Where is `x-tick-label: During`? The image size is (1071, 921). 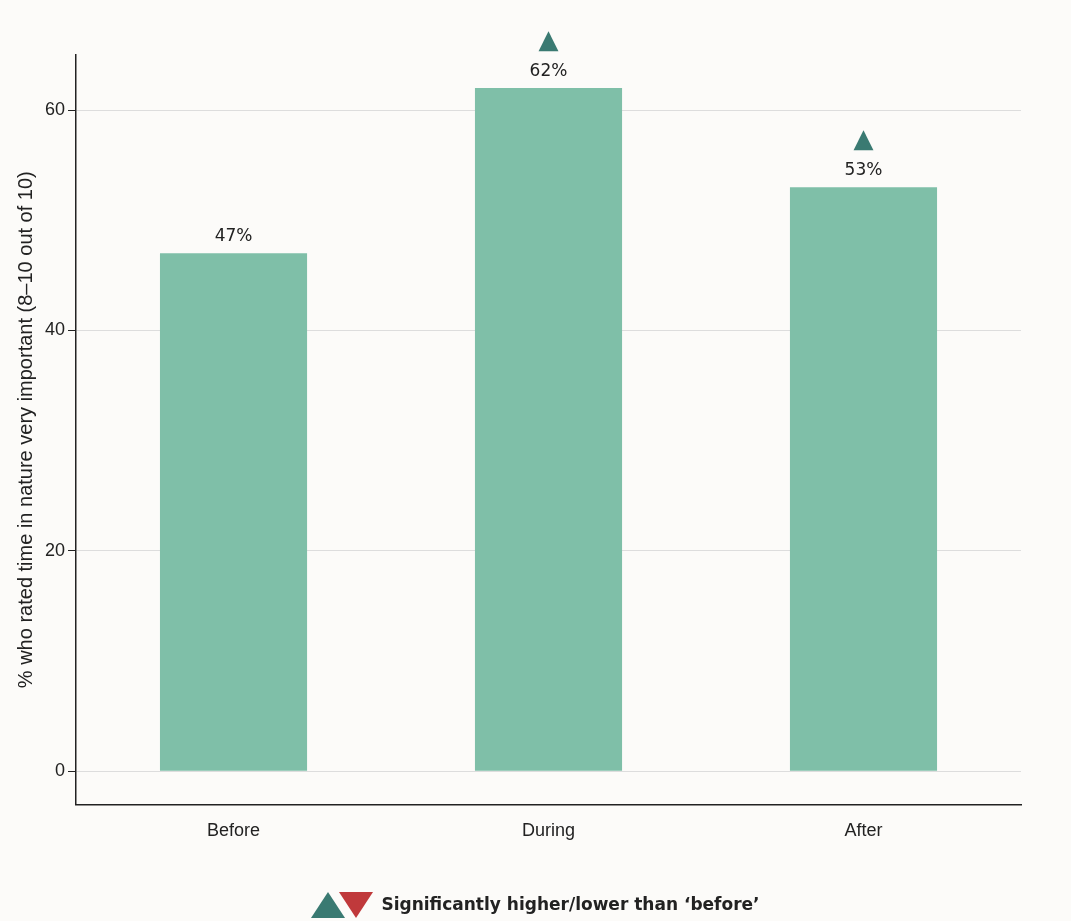
x-tick-label: During is located at coordinates (549, 830).